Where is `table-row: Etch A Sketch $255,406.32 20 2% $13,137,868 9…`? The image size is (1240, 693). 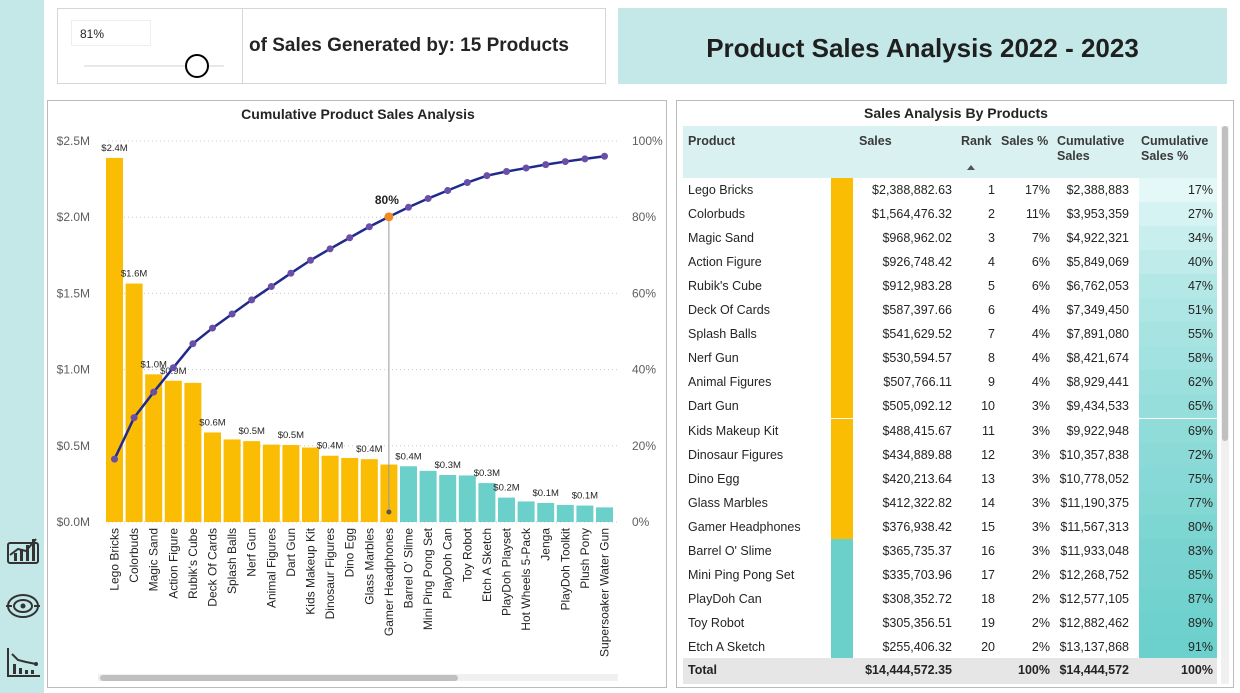 table-row: Etch A Sketch $255,406.32 20 2% $13,137,868 9… is located at coordinates (950, 646).